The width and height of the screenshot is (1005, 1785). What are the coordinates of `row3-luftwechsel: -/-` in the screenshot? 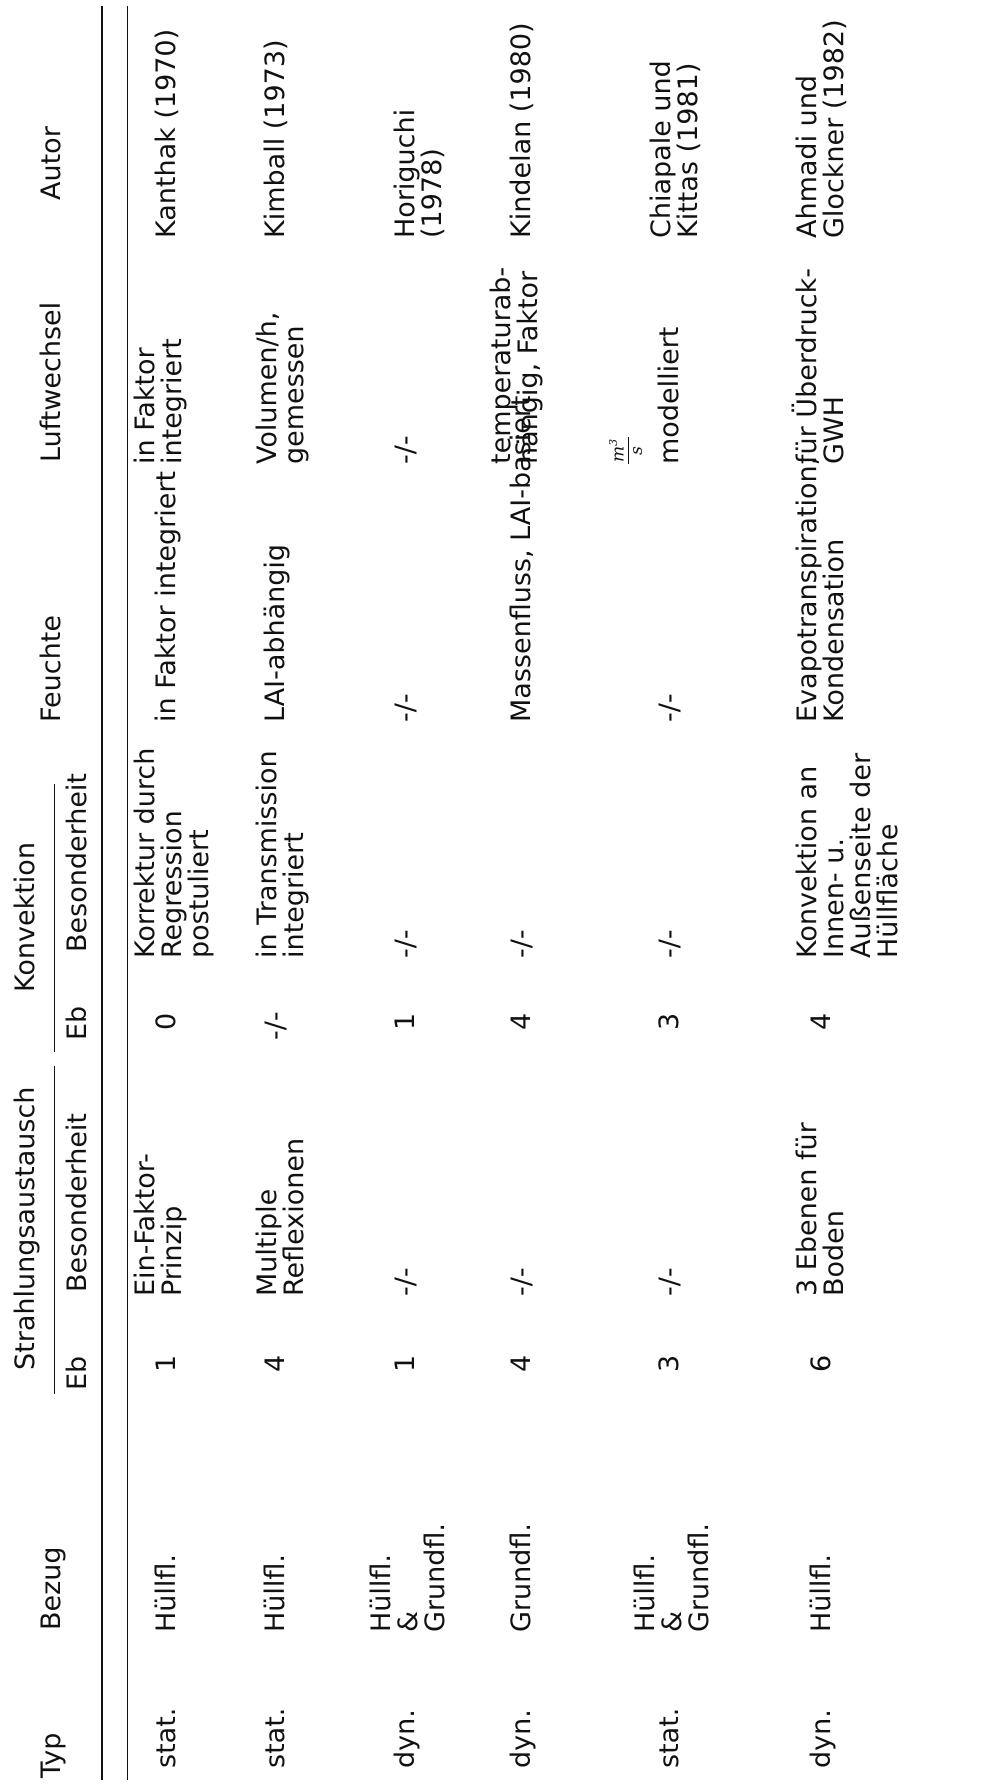 It's located at (405, 449).